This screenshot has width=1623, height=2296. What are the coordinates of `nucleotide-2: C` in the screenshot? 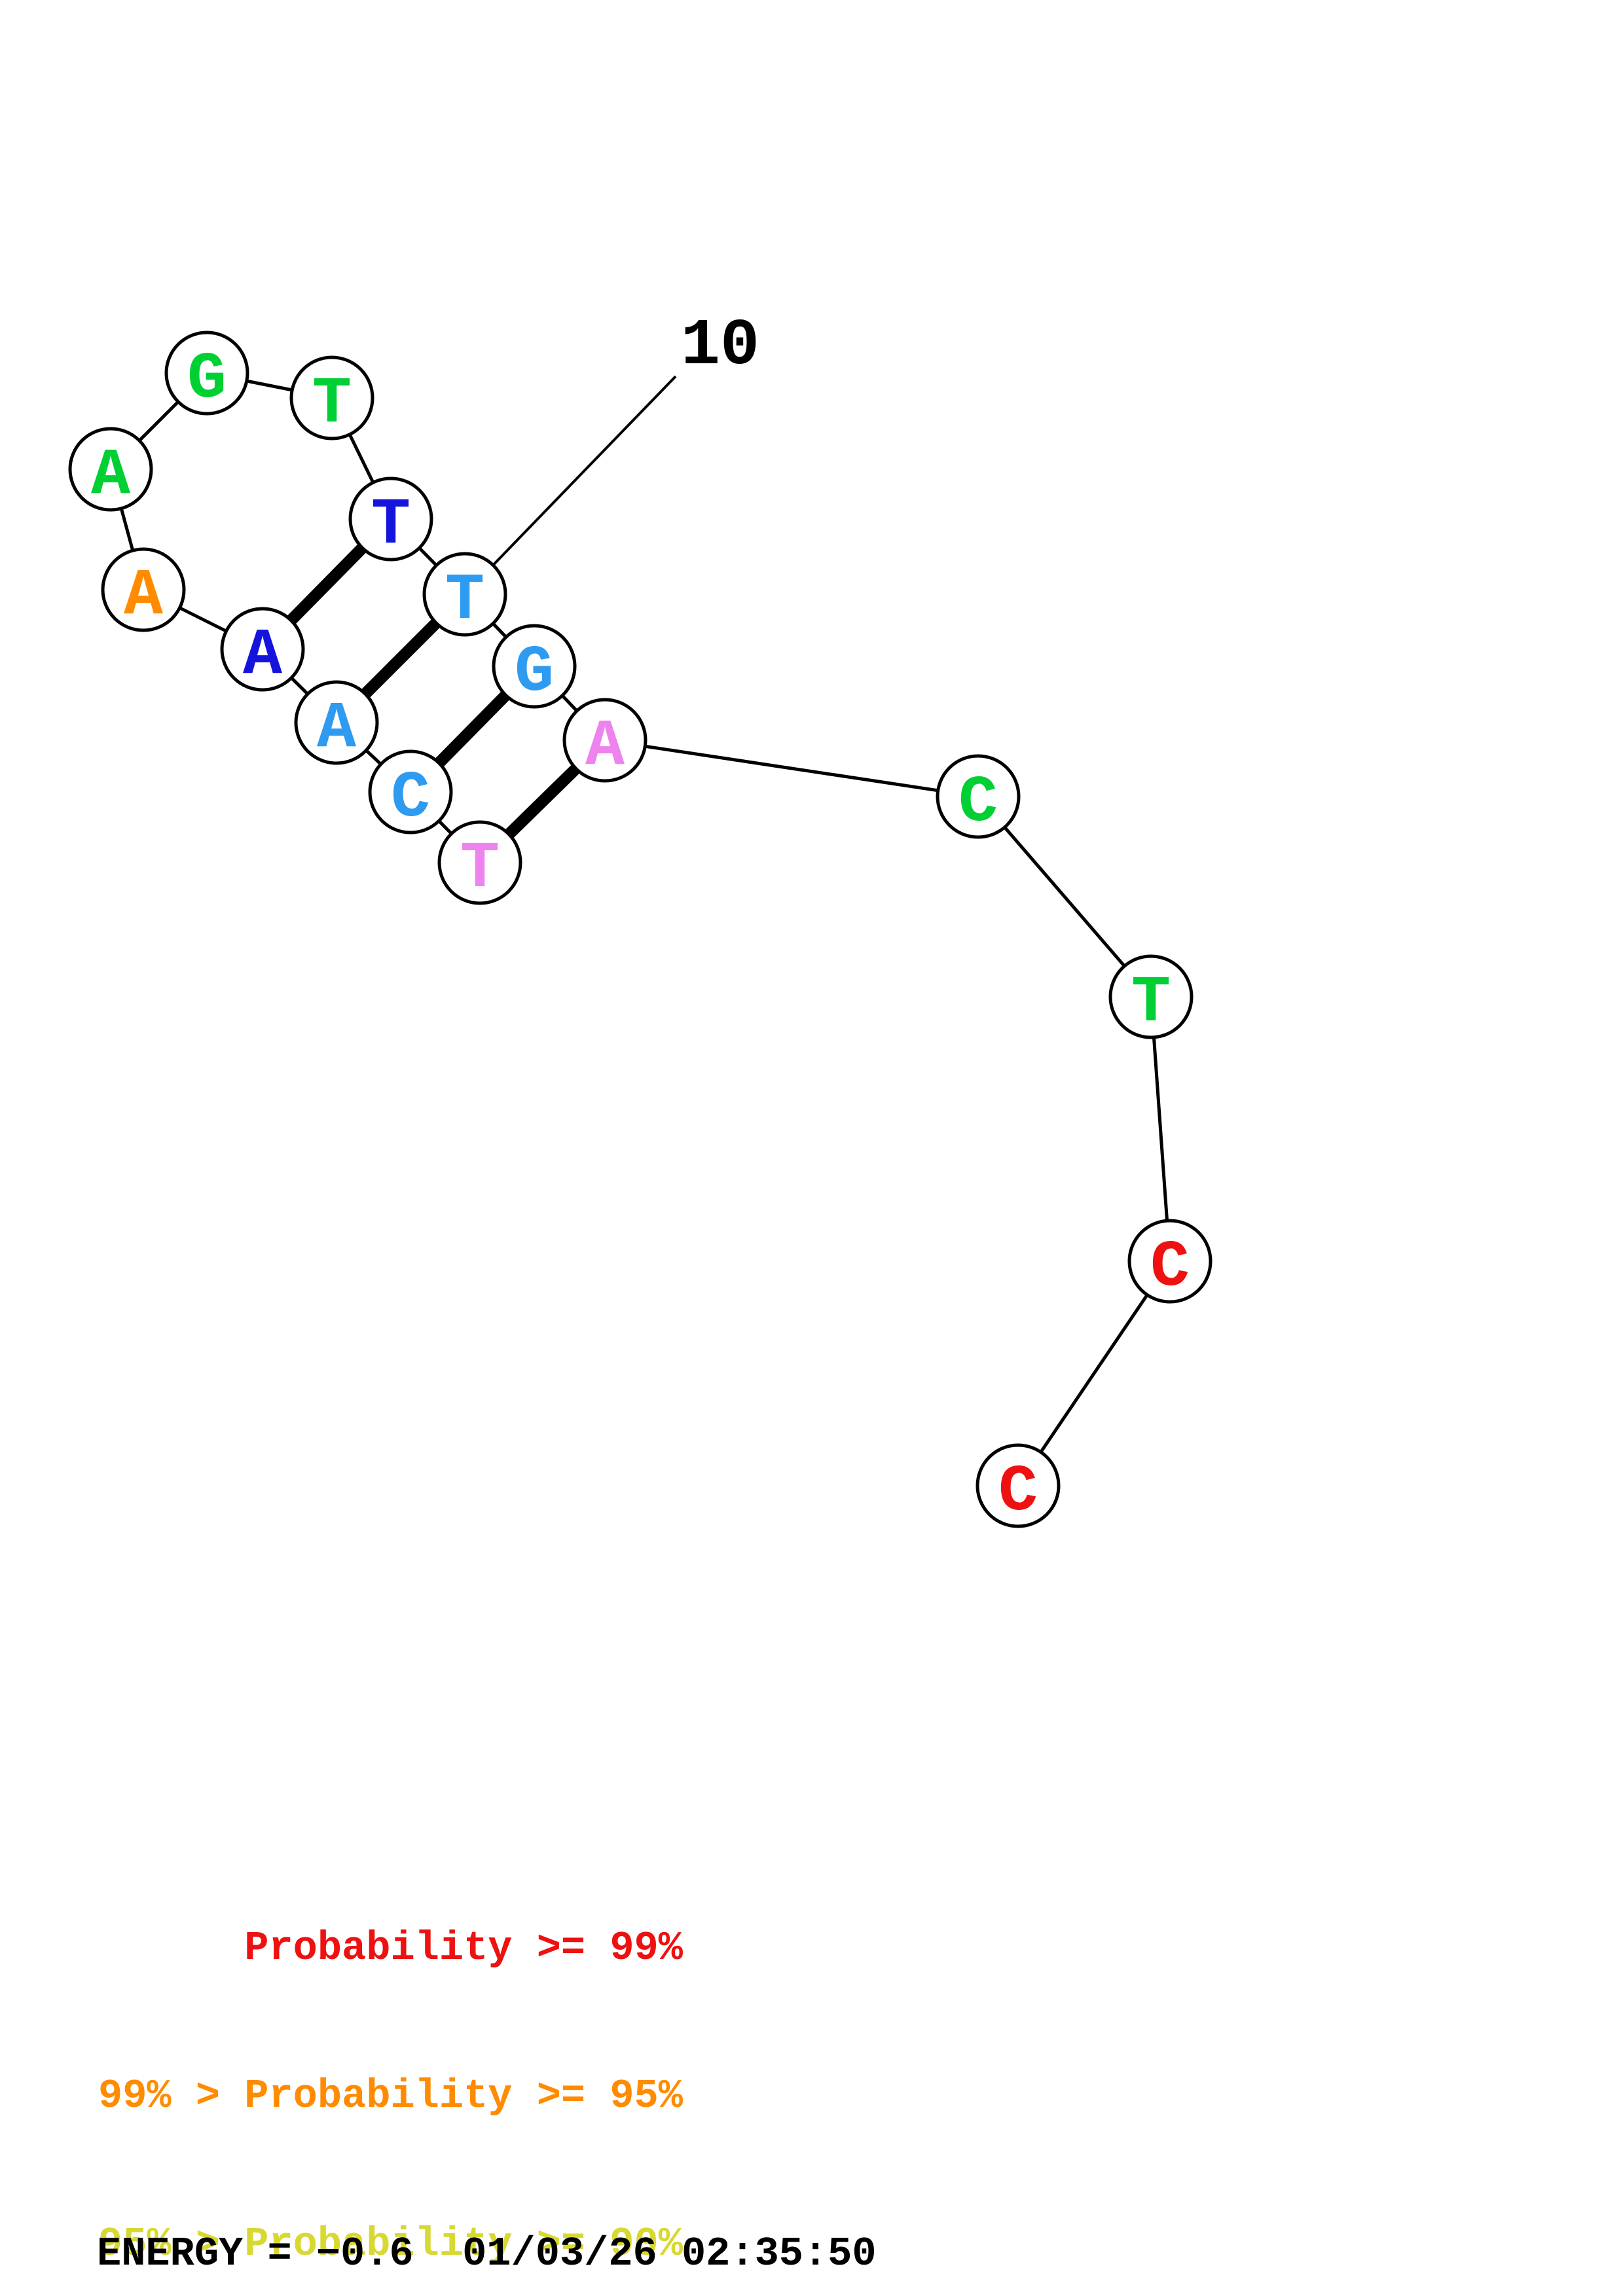 It's located at (410, 792).